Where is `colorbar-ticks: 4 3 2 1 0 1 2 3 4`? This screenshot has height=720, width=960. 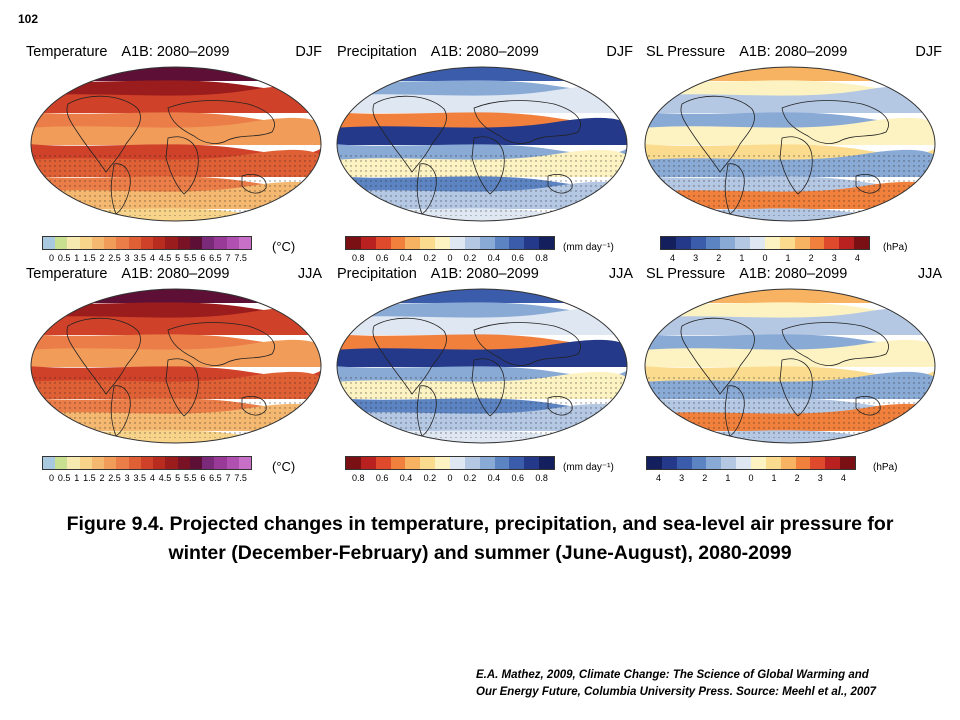 colorbar-ticks: 4 3 2 1 0 1 2 3 4 is located at coordinates (765, 258).